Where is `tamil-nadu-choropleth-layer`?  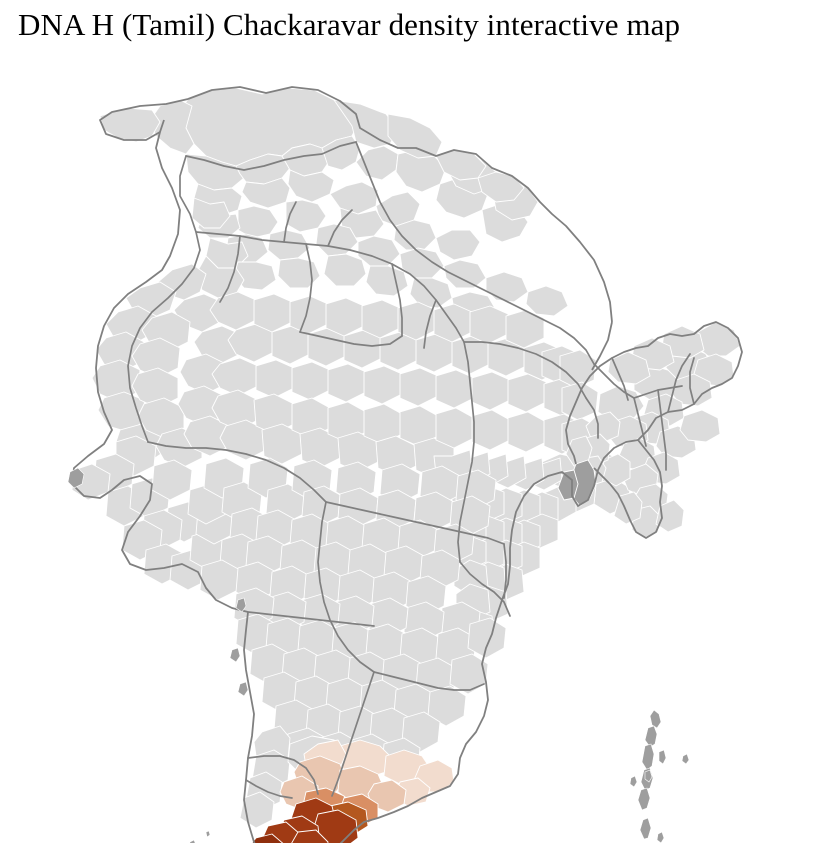 tamil-nadu-choropleth-layer is located at coordinates (351, 791).